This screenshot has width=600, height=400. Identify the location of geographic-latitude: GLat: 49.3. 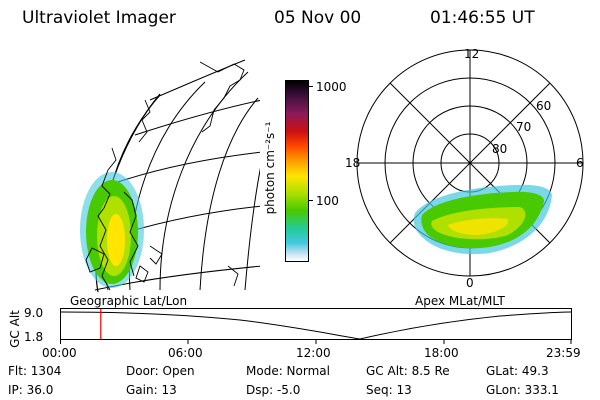
(517, 371).